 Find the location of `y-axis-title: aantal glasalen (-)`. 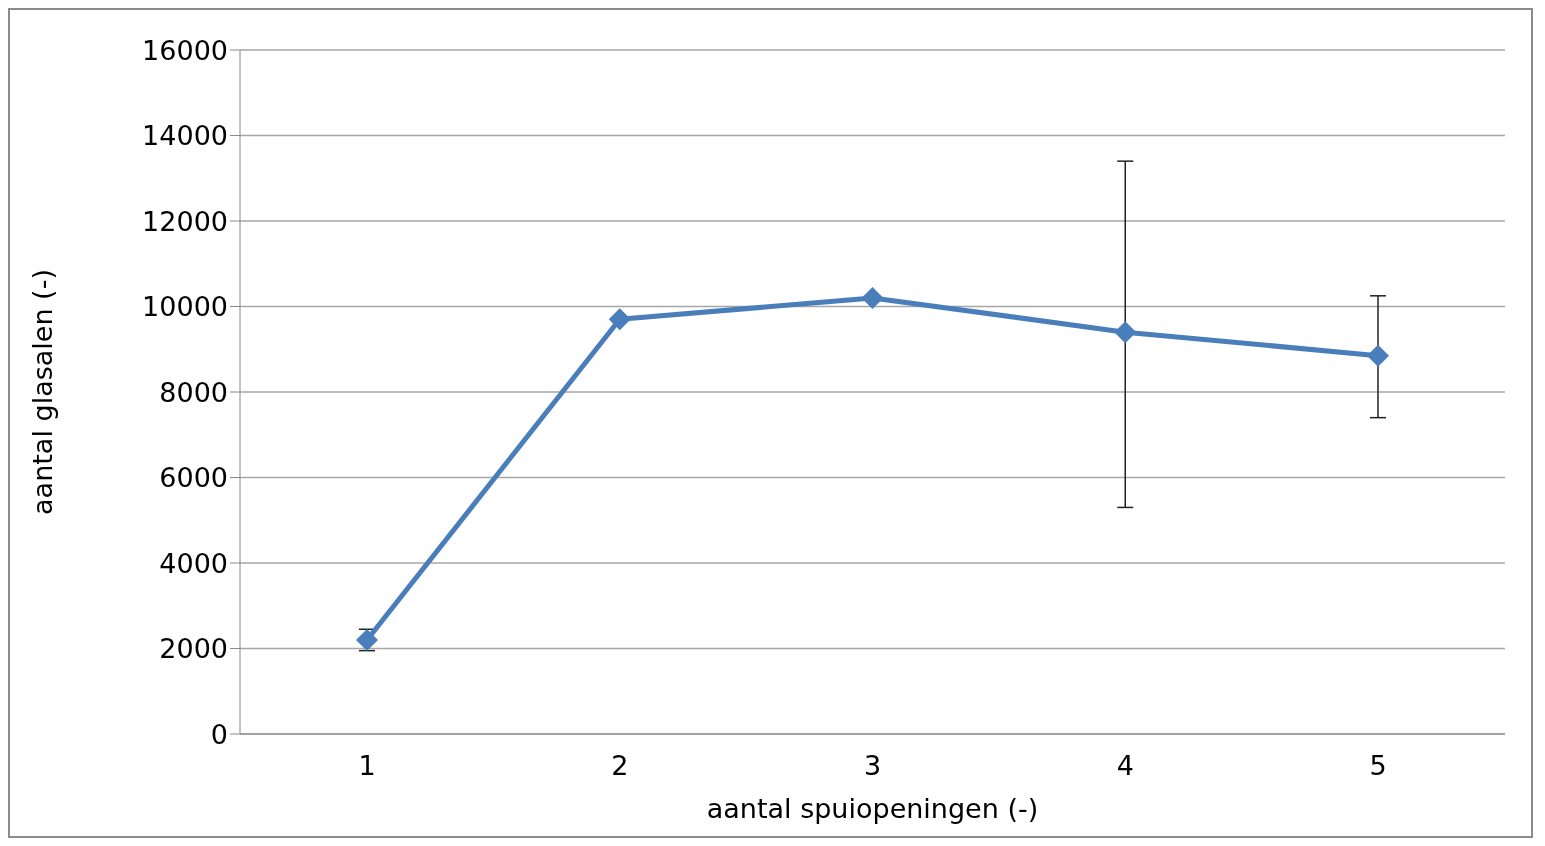

y-axis-title: aantal glasalen (-) is located at coordinates (42, 392).